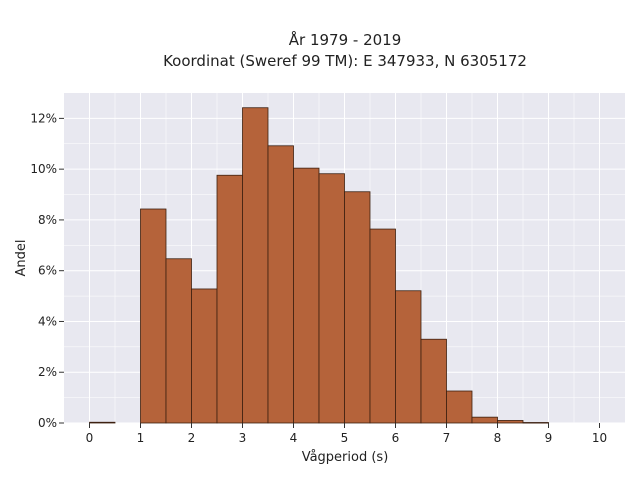 The image size is (640, 480). I want to click on x-tick-label: 7, so click(447, 438).